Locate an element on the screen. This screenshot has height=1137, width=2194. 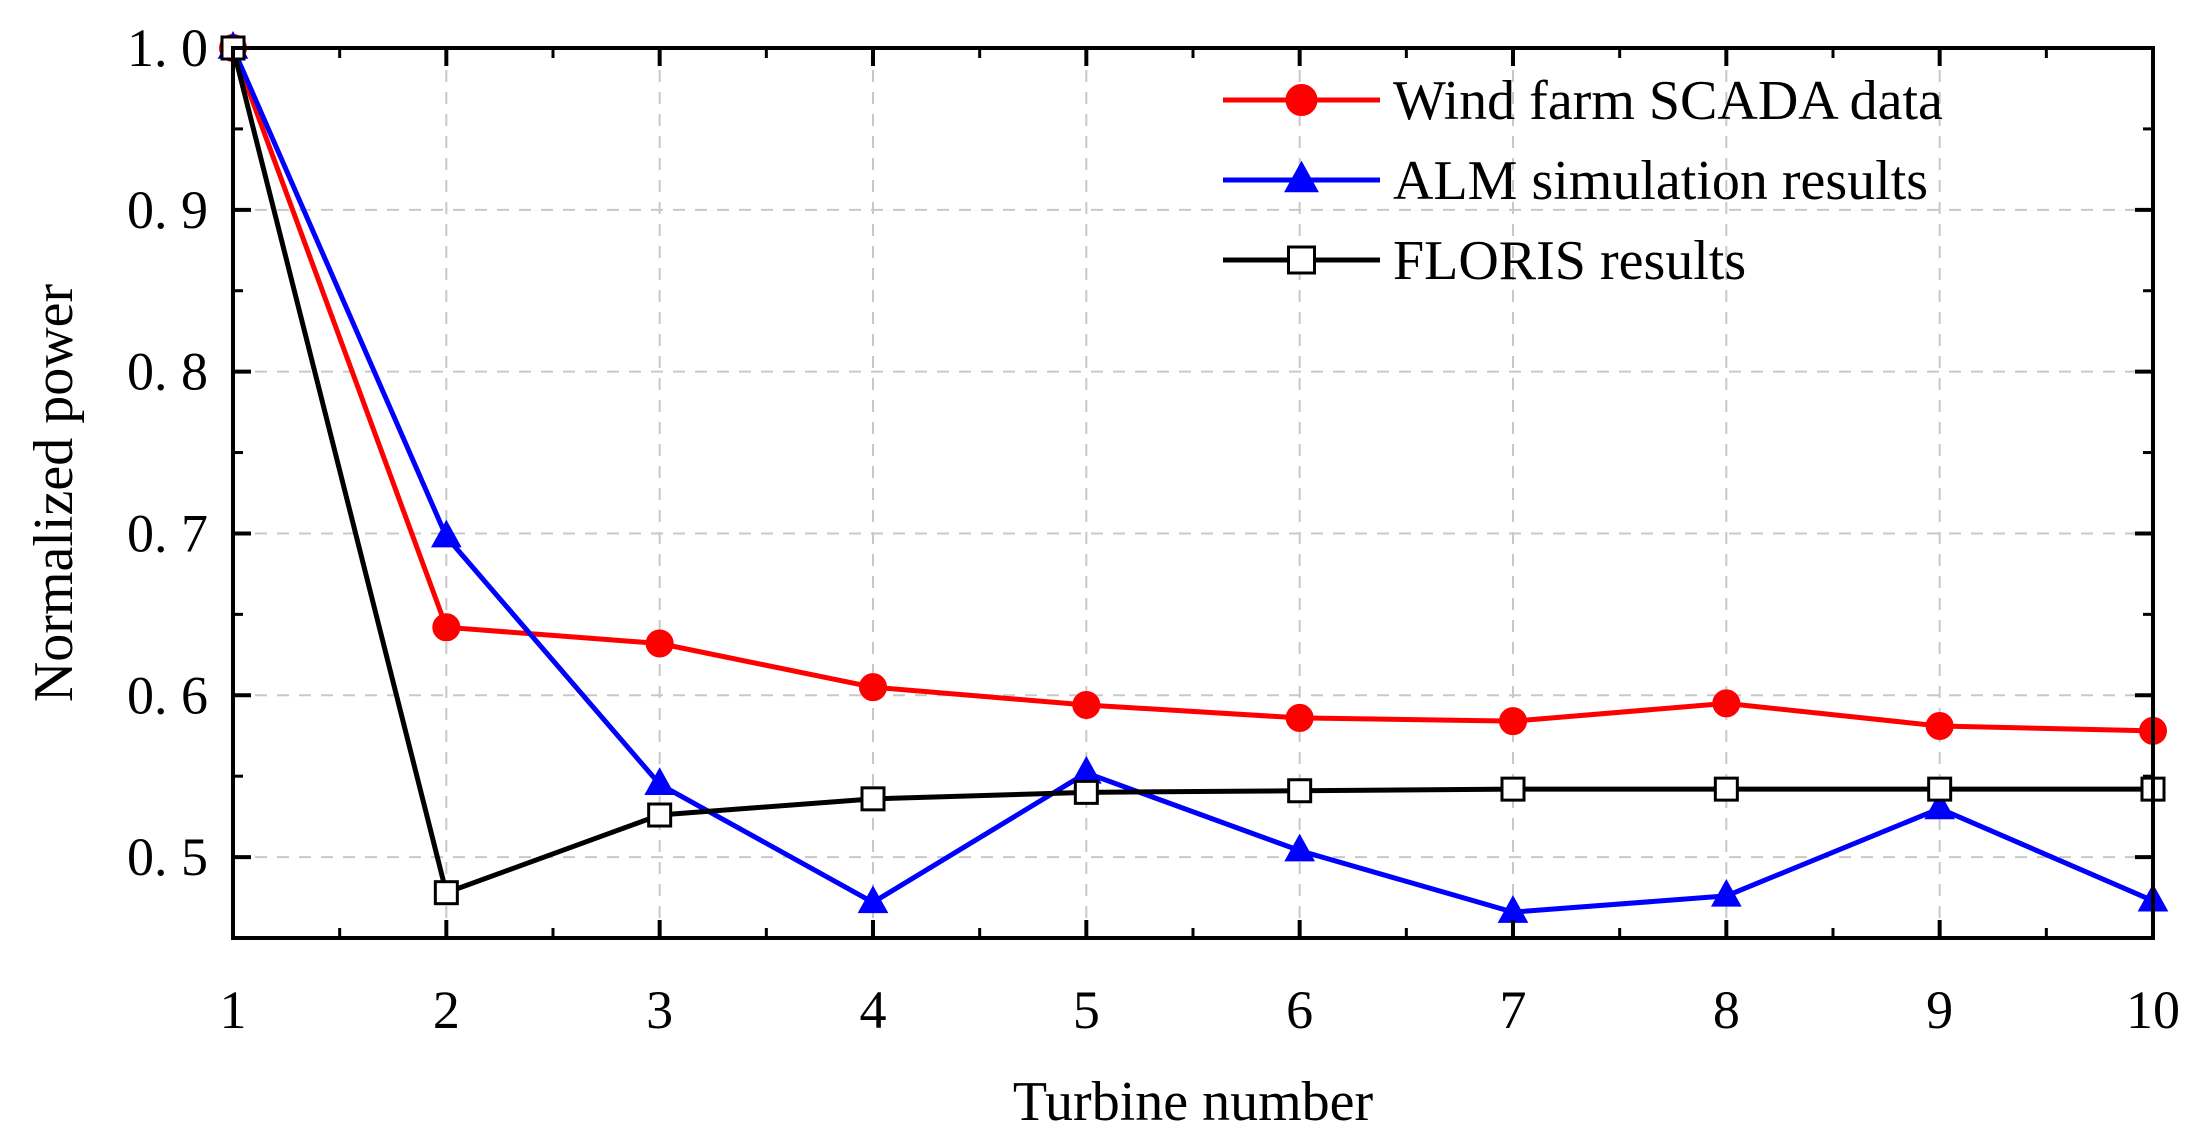
legend-entry: FLORIS results is located at coordinates (1484, 261).